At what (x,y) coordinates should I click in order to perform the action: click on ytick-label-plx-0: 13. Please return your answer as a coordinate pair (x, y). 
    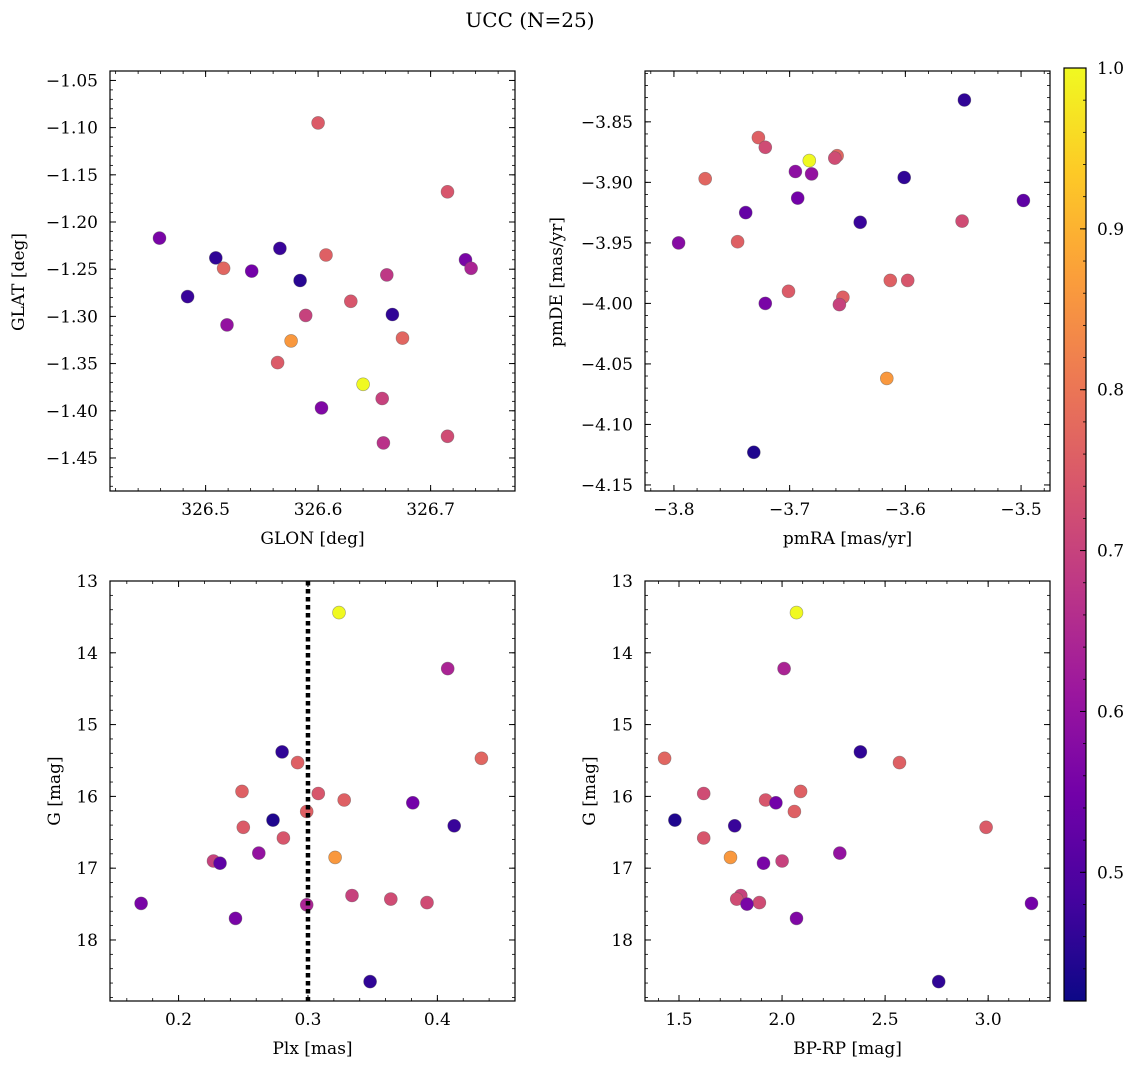
    Looking at the image, I should click on (87, 582).